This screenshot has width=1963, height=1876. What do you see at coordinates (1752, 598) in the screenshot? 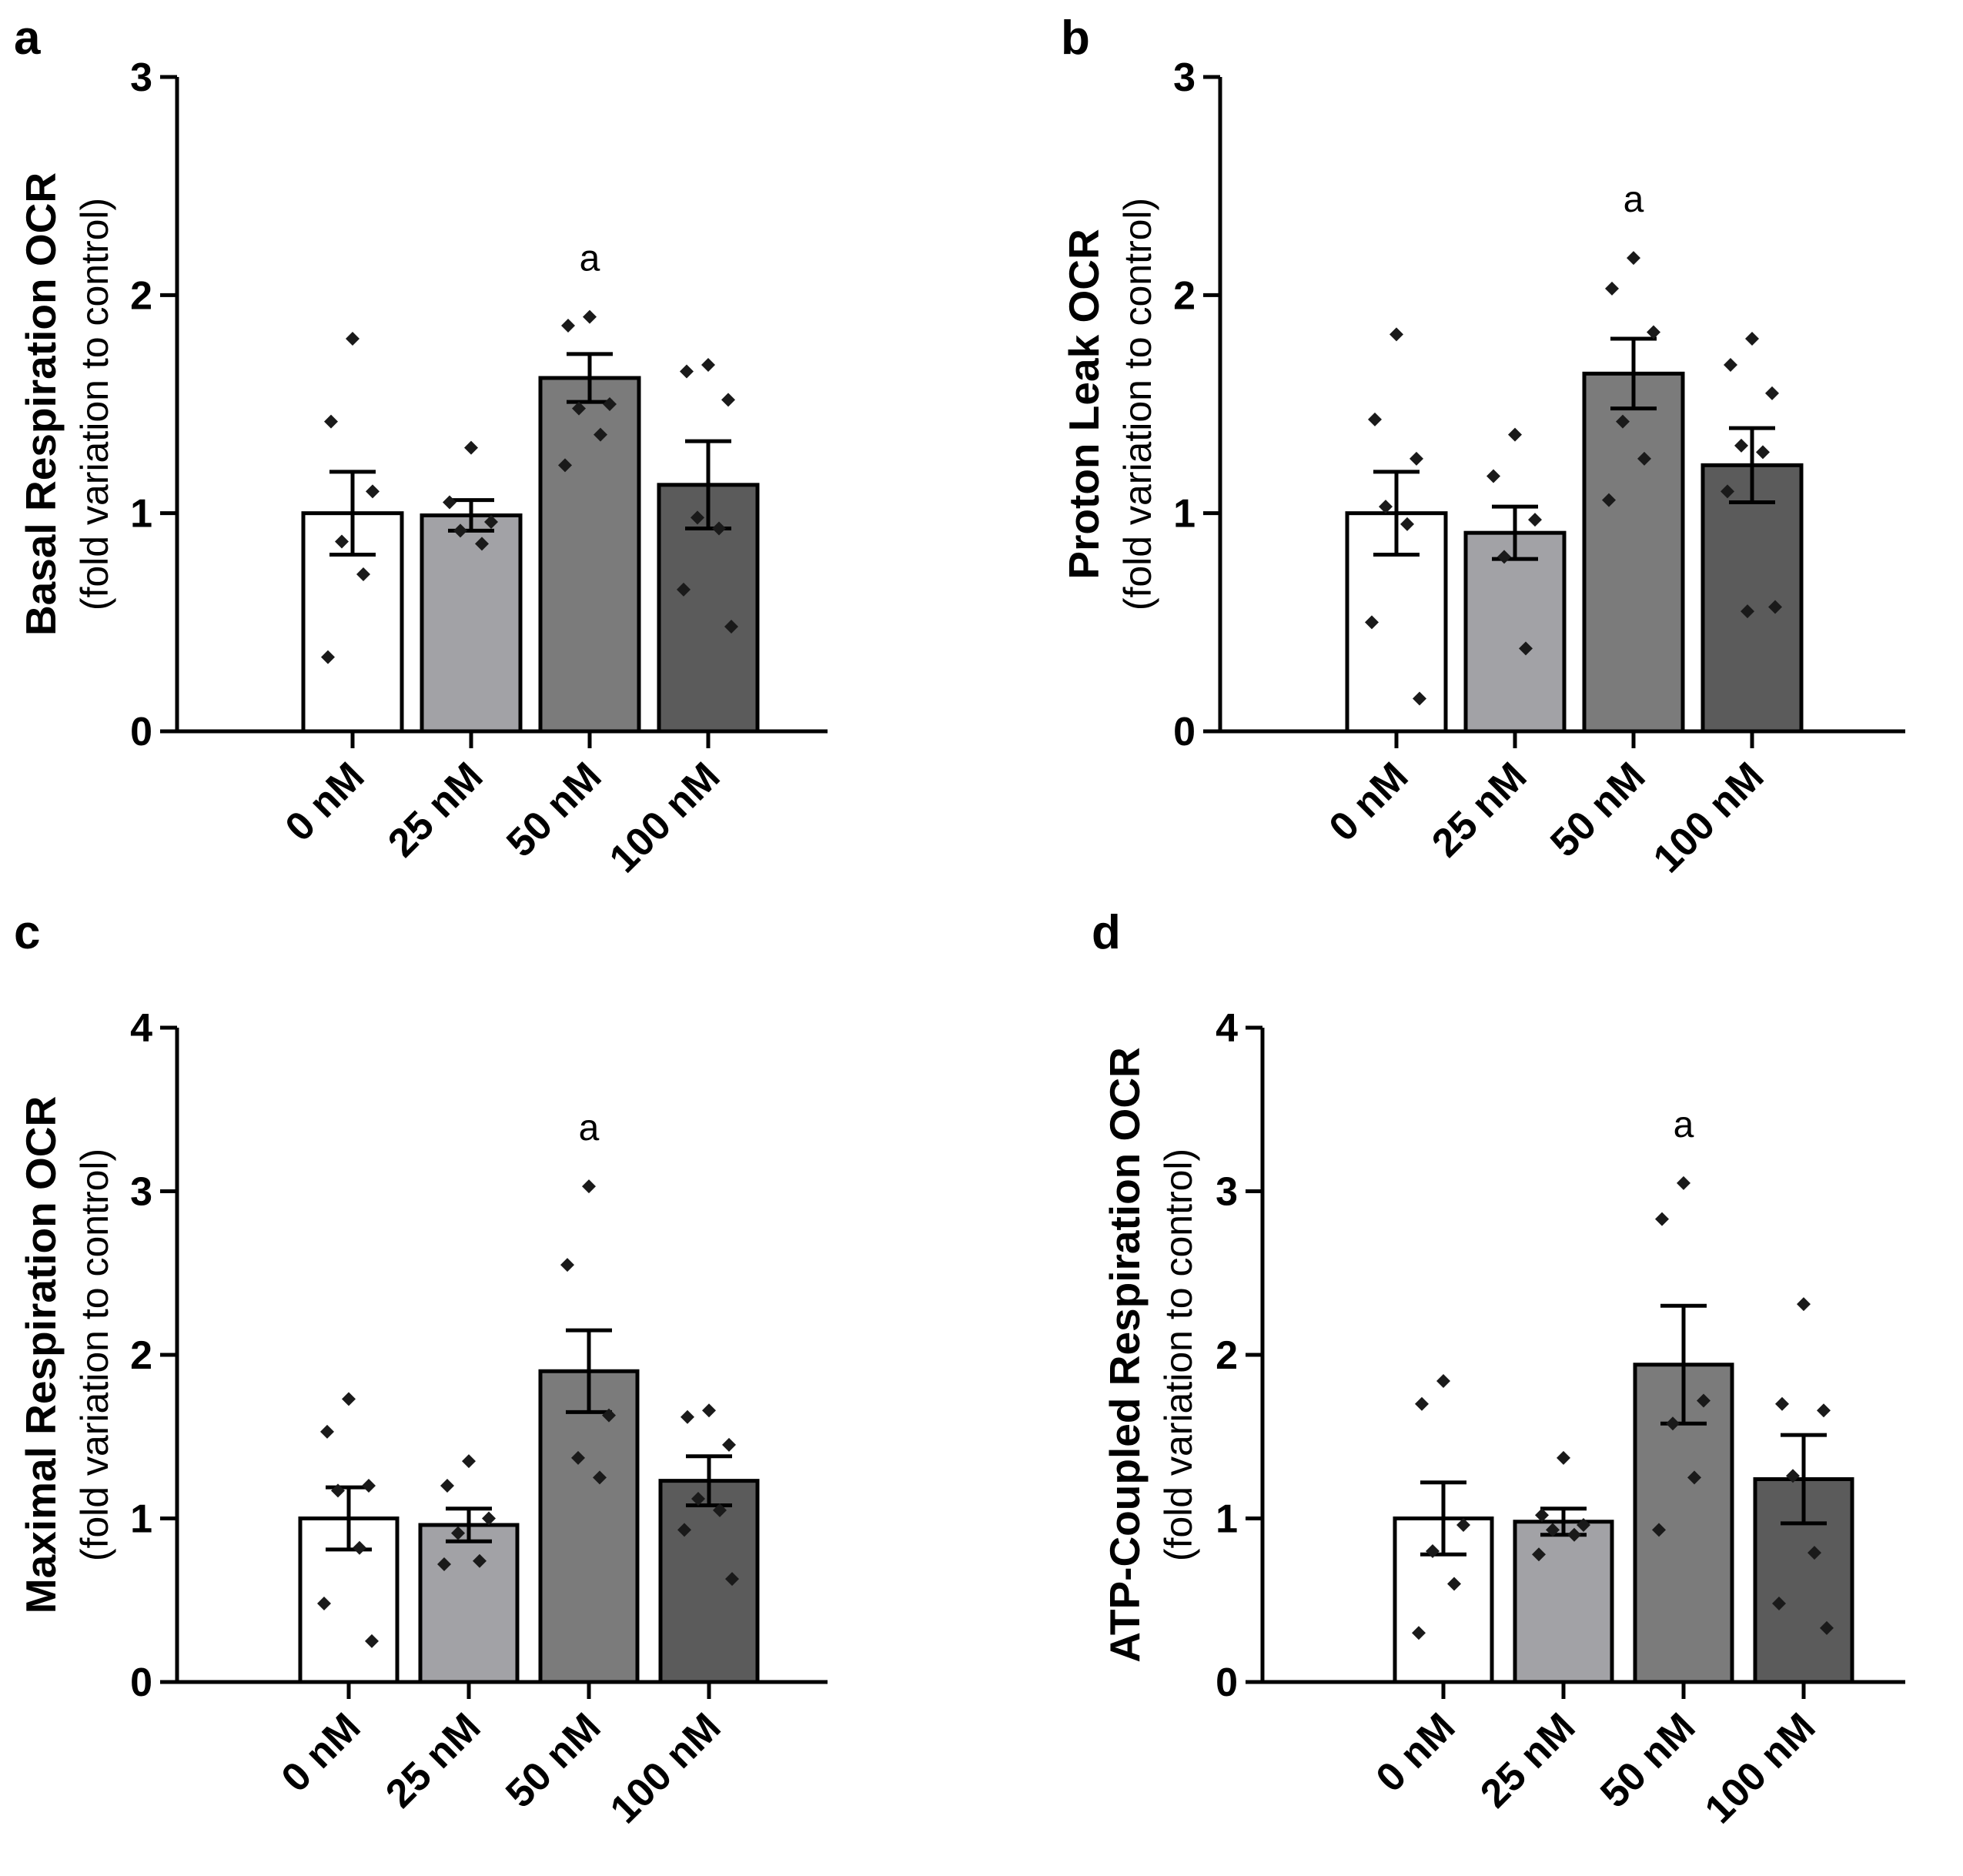
I see `bar-100-nm` at bounding box center [1752, 598].